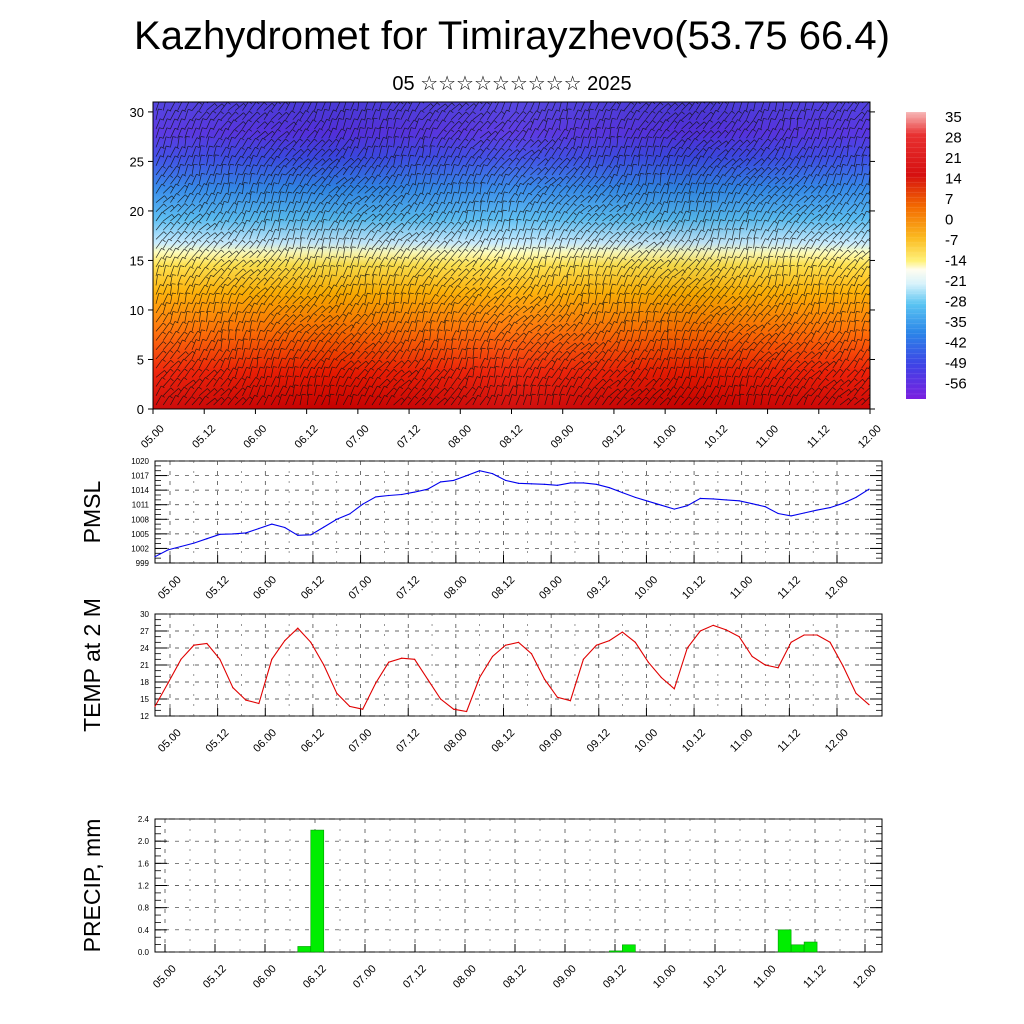  Describe the element at coordinates (265, 977) in the screenshot. I see `precip-x-tick-label: 06.00` at that location.